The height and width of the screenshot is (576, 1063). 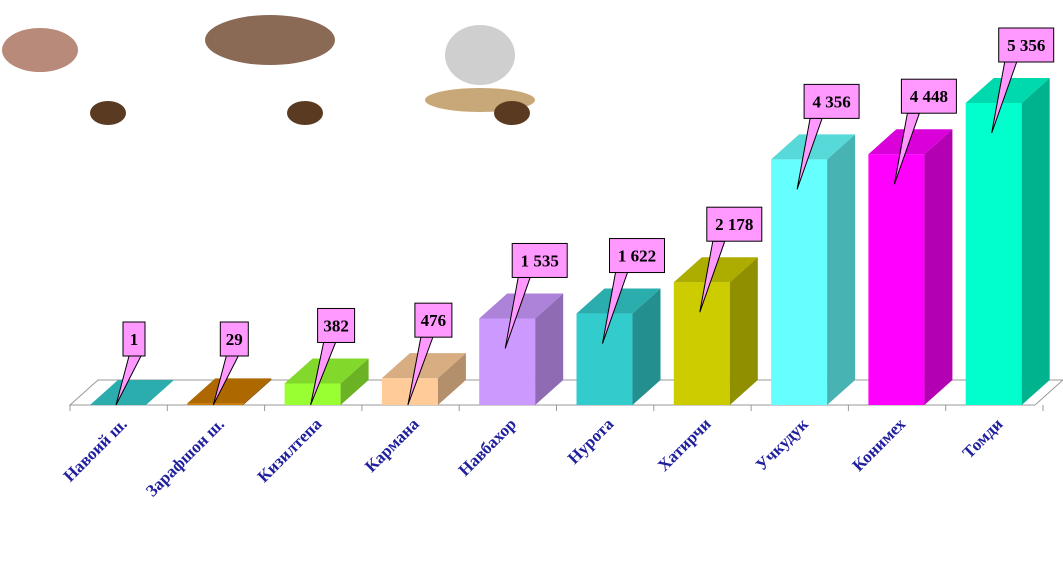 I want to click on value-label: 4 448, so click(x=929, y=96).